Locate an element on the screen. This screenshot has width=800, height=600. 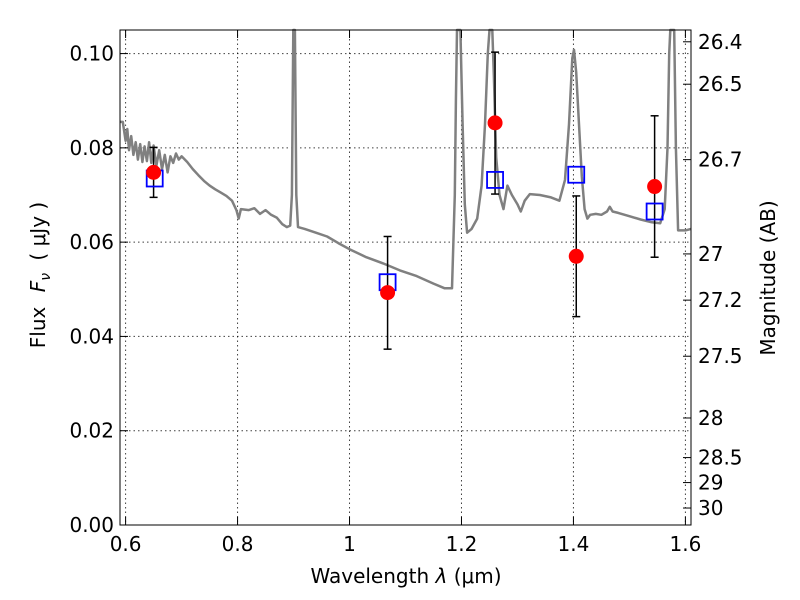
y-axis-title: Flux Fν ( μJy ) is located at coordinates (40, 275).